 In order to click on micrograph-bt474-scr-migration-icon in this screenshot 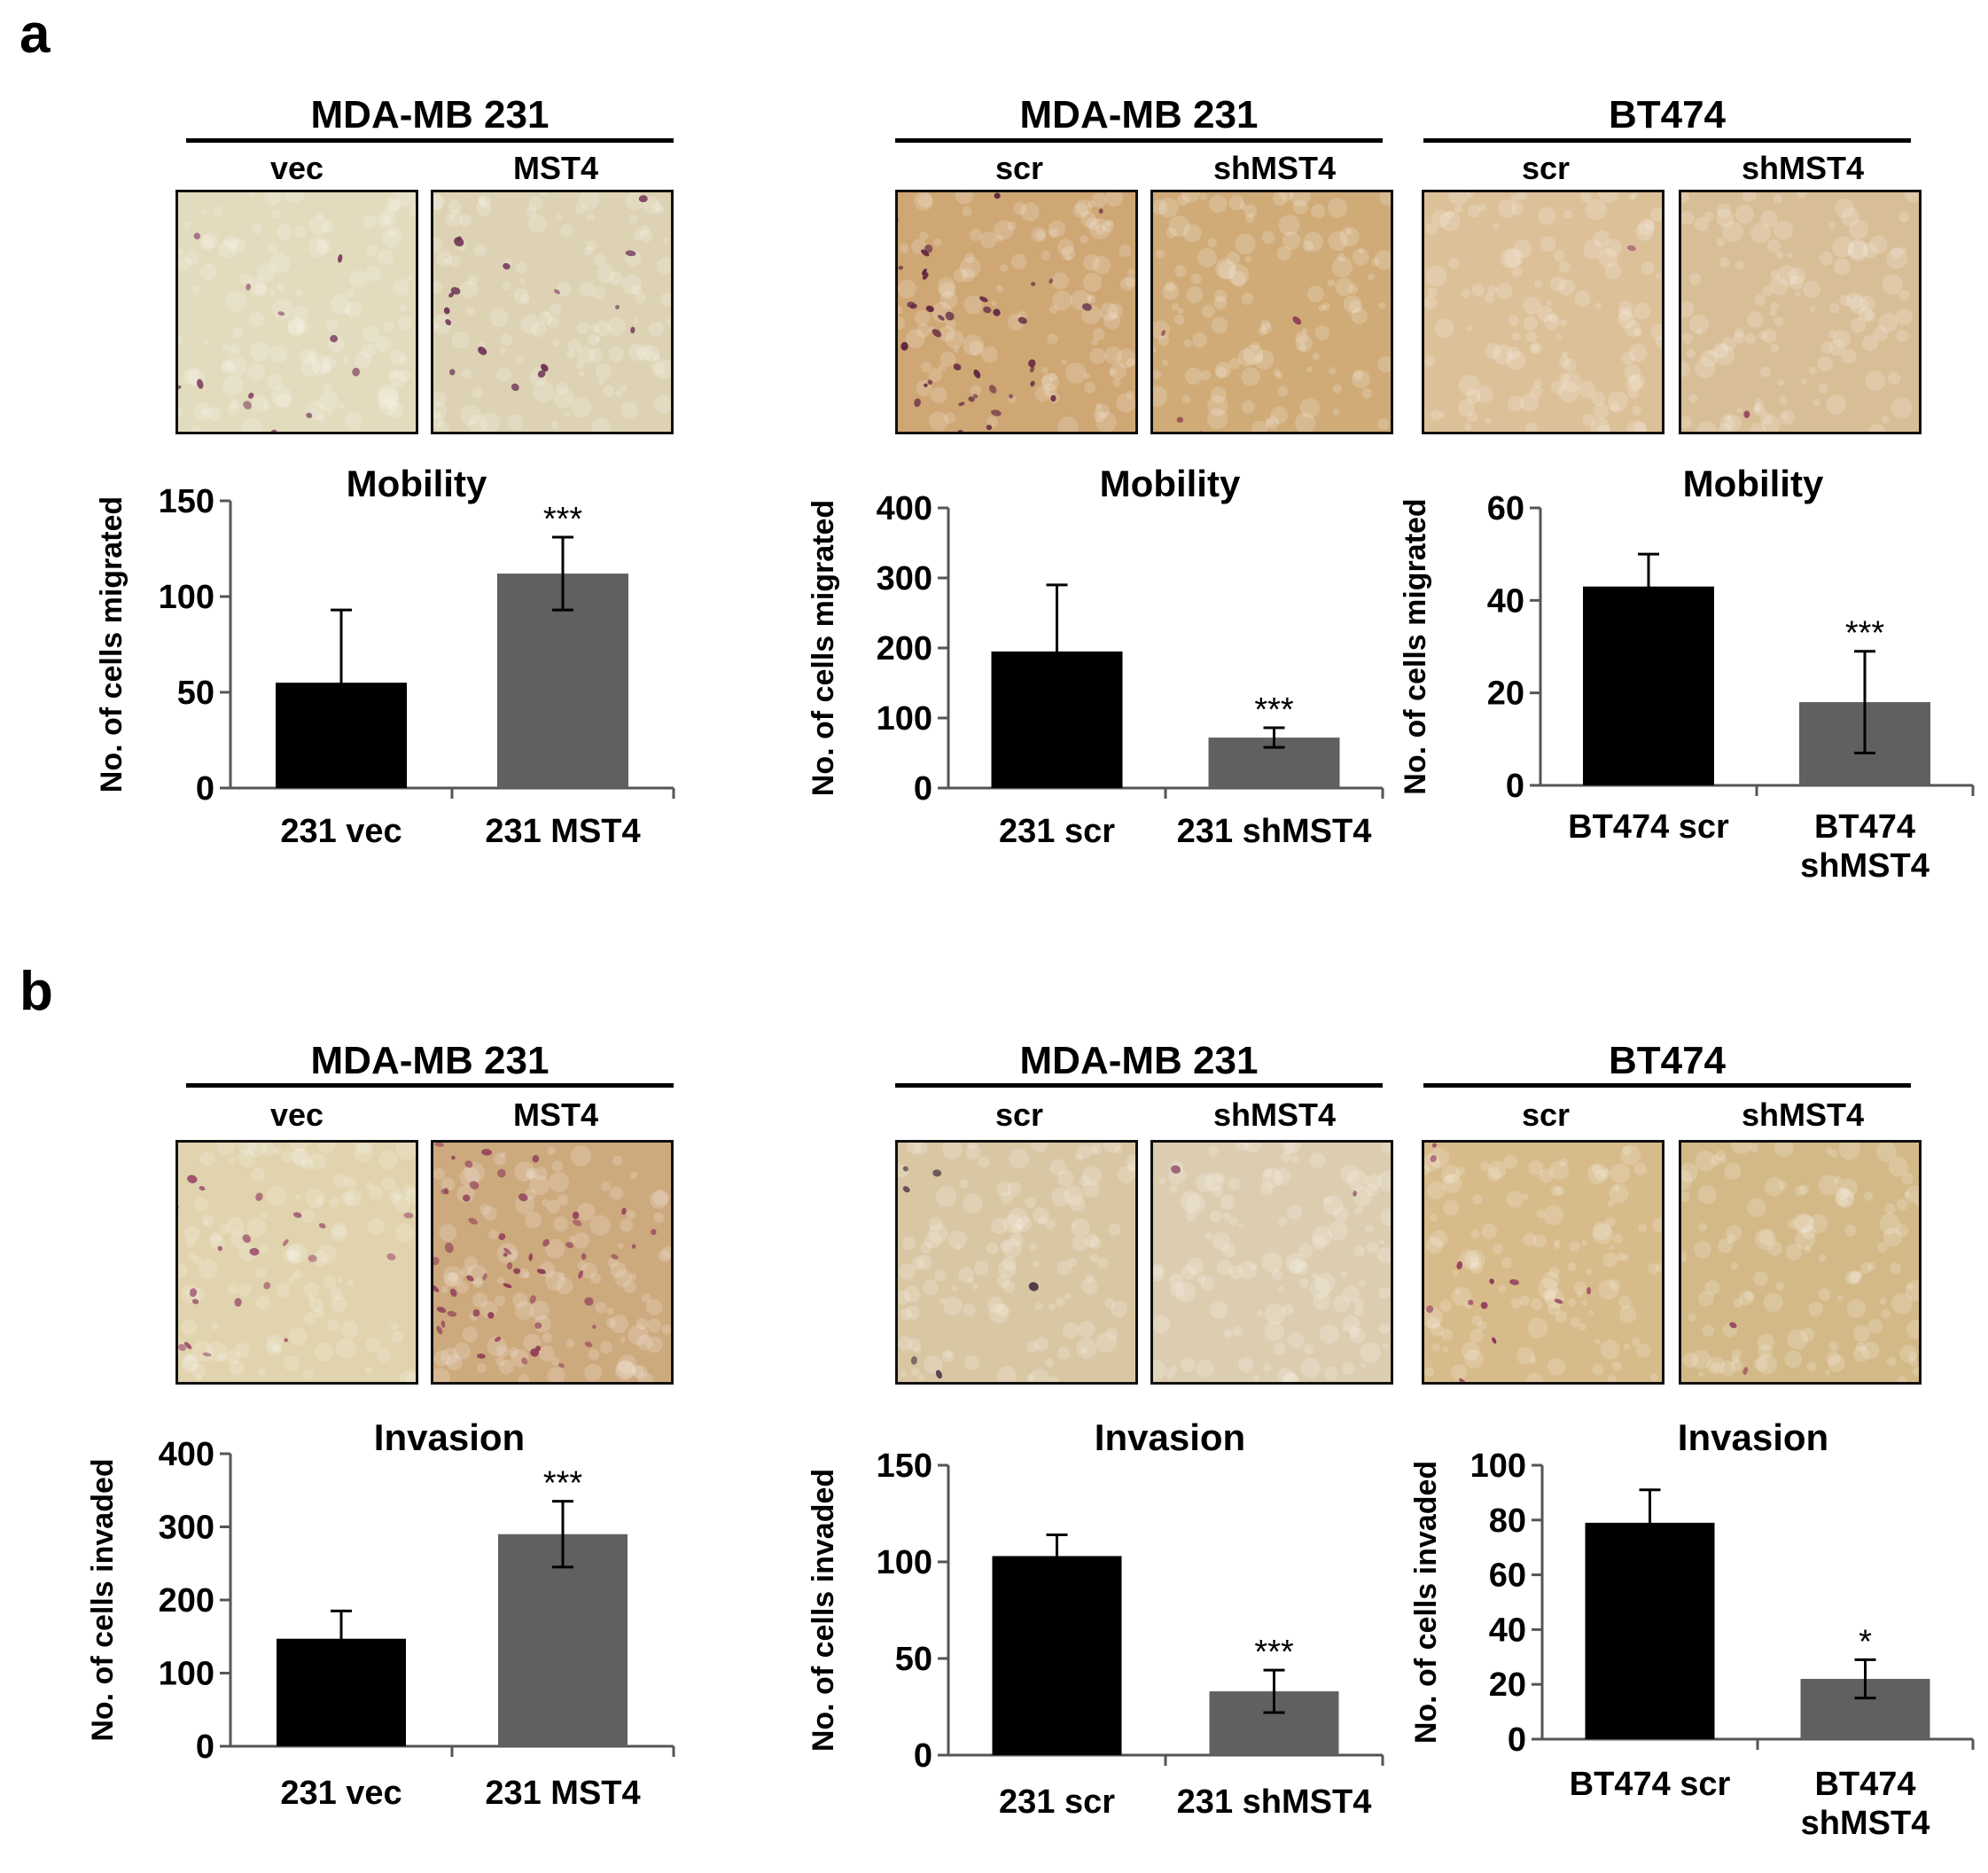, I will do `click(1543, 312)`.